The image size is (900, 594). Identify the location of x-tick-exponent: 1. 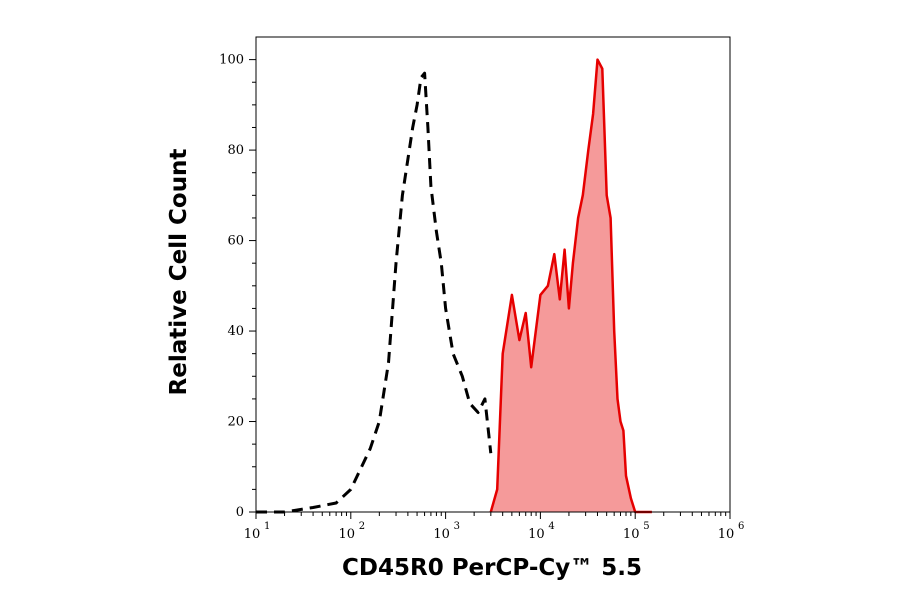
(267, 526).